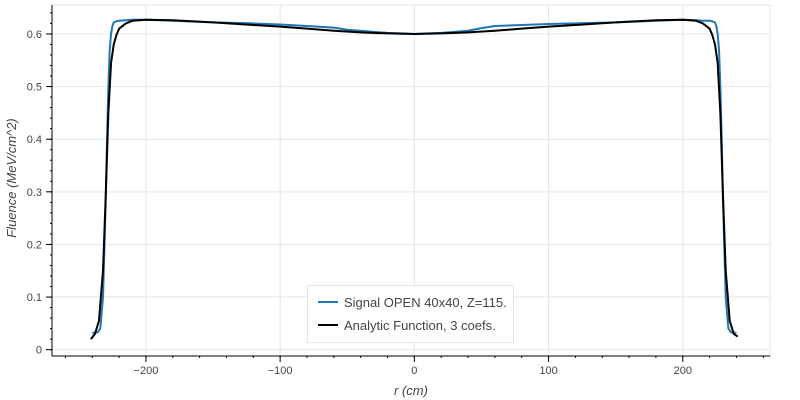 This screenshot has width=800, height=400. Describe the element at coordinates (146, 371) in the screenshot. I see `x-tick-label: −200` at that location.